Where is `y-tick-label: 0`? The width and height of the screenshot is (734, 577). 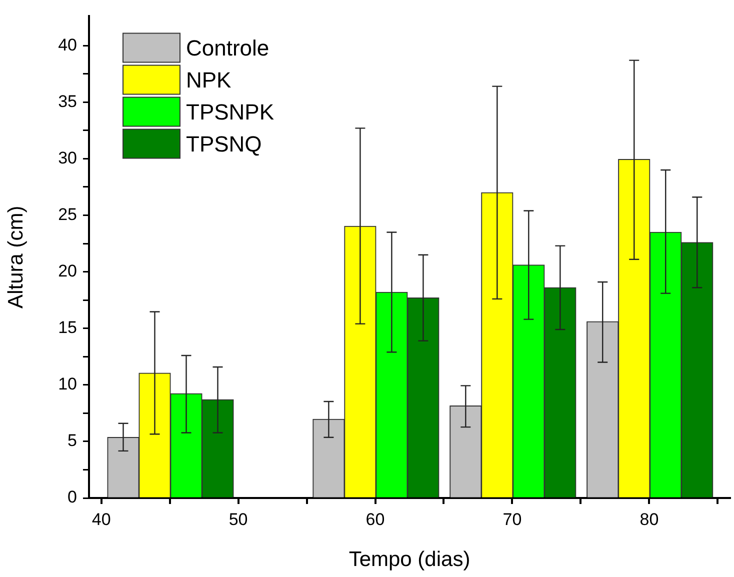
y-tick-label: 0 is located at coordinates (72, 497).